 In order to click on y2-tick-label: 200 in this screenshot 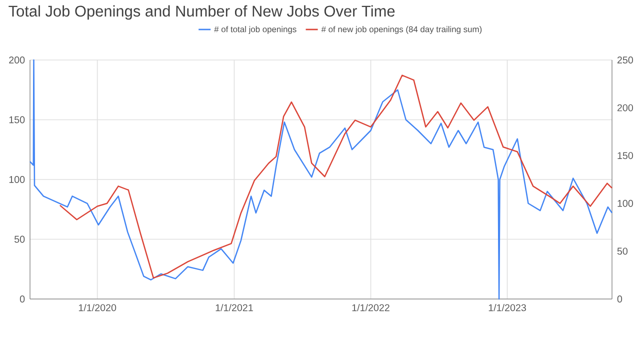, I will do `click(625, 108)`.